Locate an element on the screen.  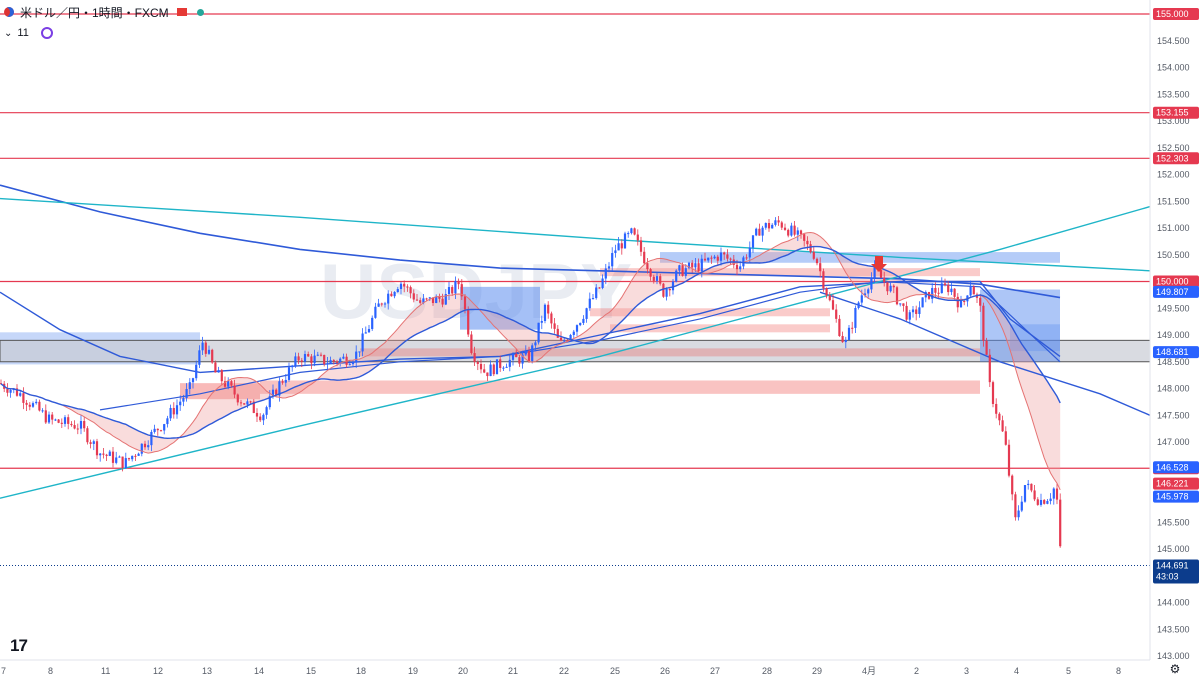
x-tick-label: 2 is located at coordinates (916, 671).